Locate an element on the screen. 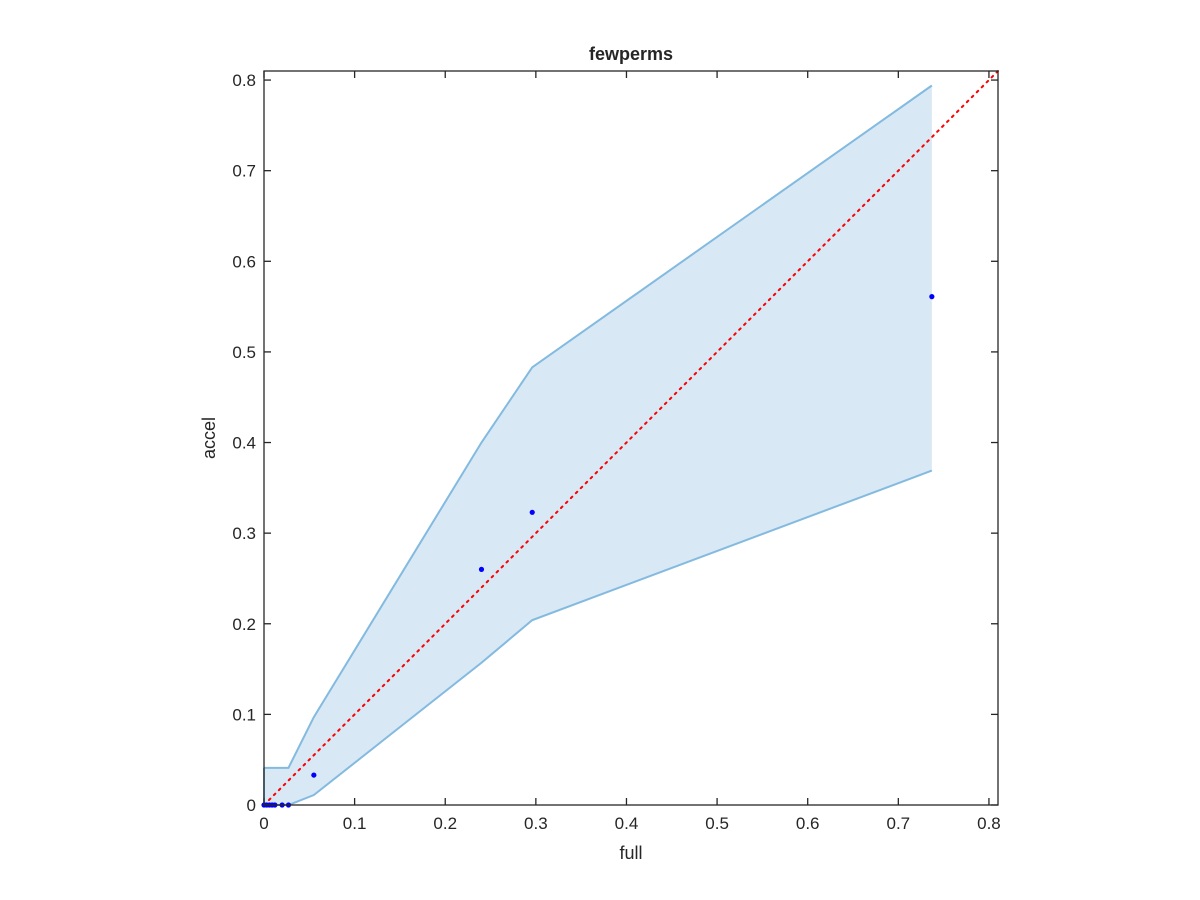 This screenshot has width=1200, height=900. x-tick-label: 0.7 is located at coordinates (899, 823).